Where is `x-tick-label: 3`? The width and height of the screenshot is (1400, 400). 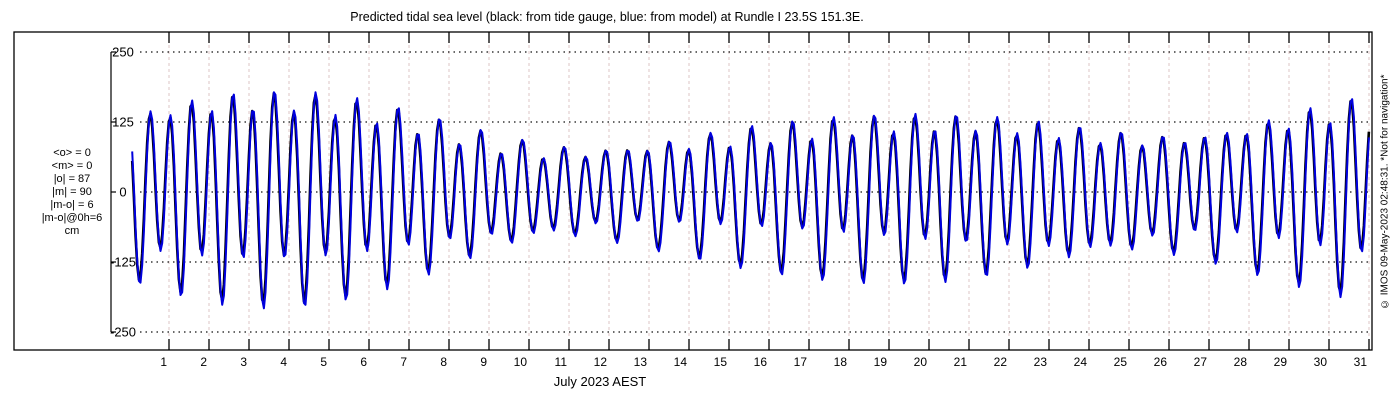 x-tick-label: 3 is located at coordinates (243, 362).